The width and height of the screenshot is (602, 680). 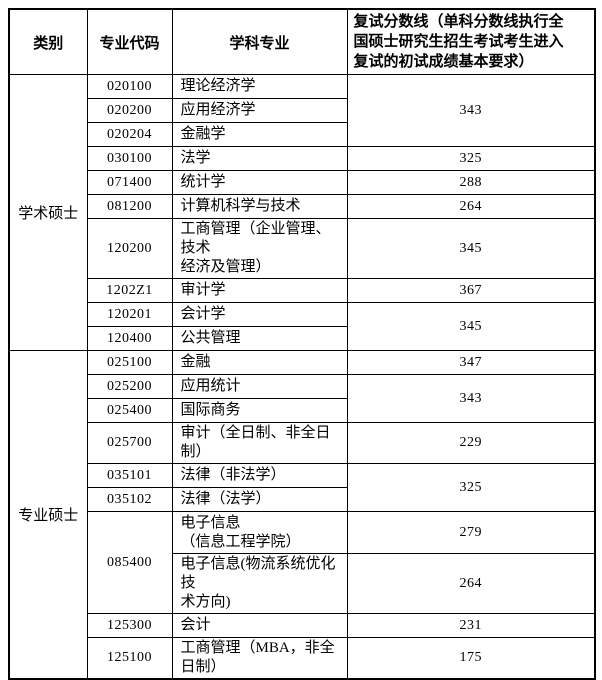 What do you see at coordinates (129, 562) in the screenshot?
I see `code-cell: 085400` at bounding box center [129, 562].